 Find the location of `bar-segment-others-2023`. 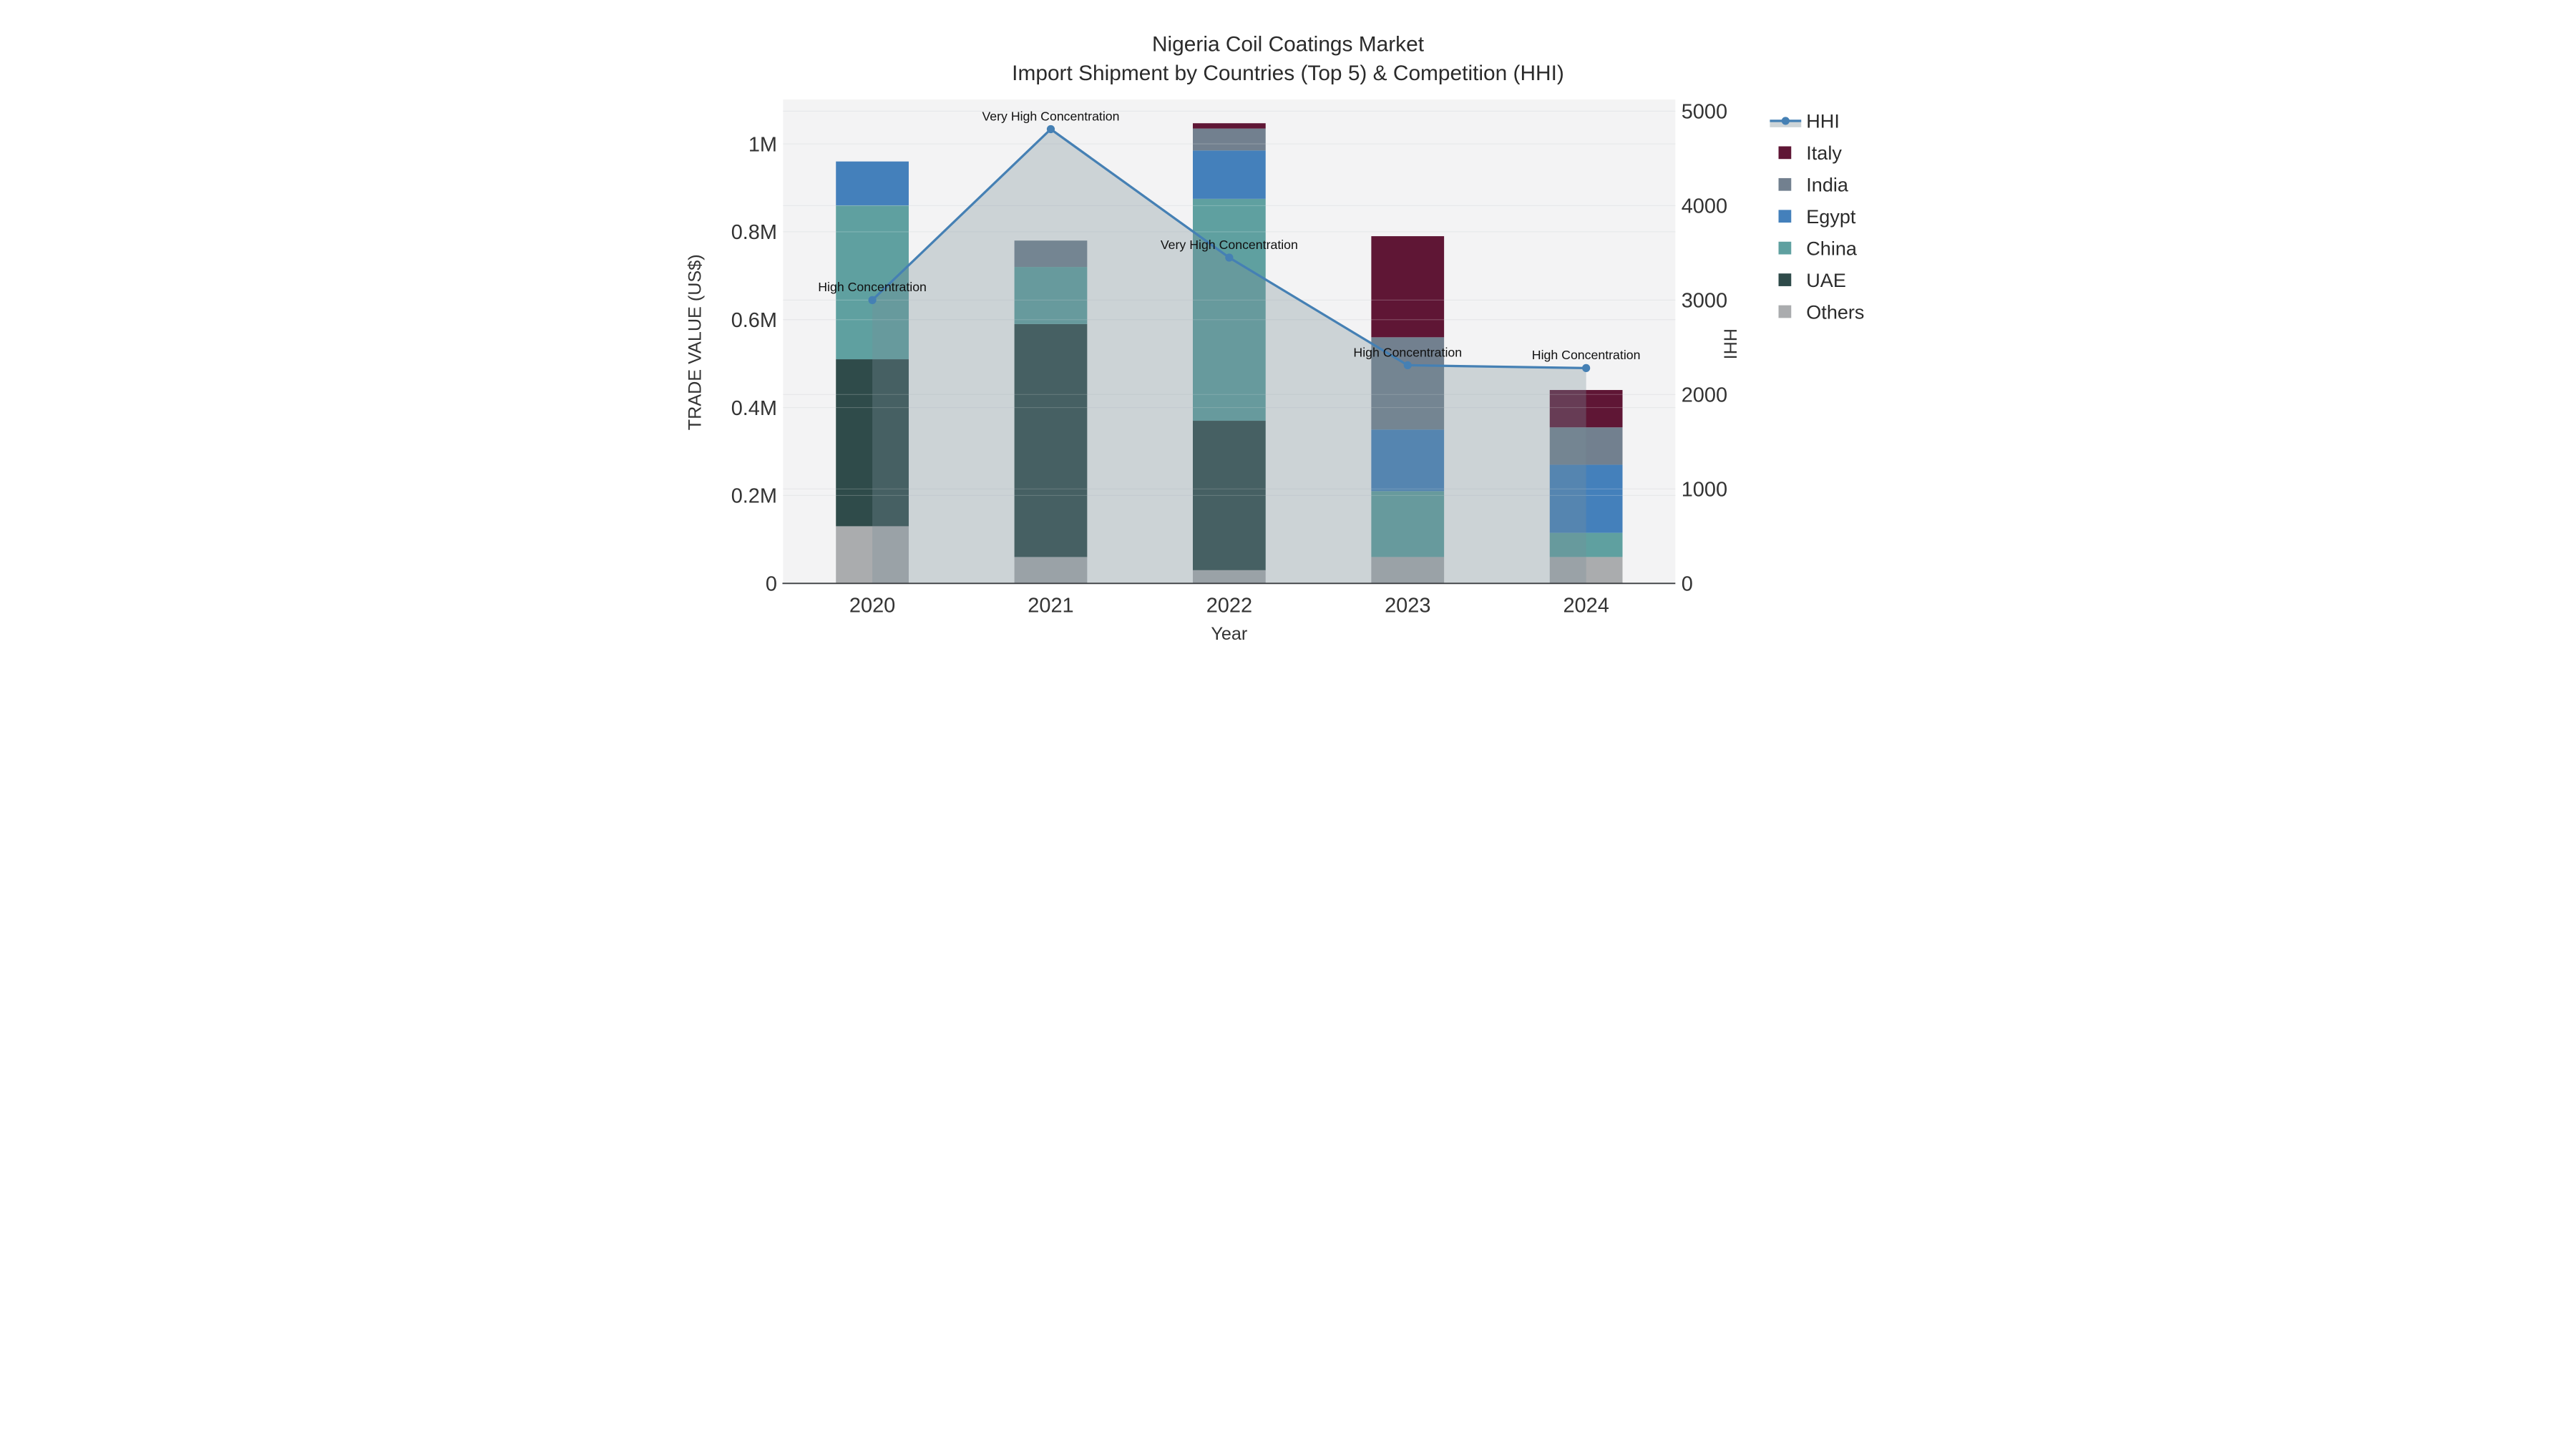

bar-segment-others-2023 is located at coordinates (1408, 570).